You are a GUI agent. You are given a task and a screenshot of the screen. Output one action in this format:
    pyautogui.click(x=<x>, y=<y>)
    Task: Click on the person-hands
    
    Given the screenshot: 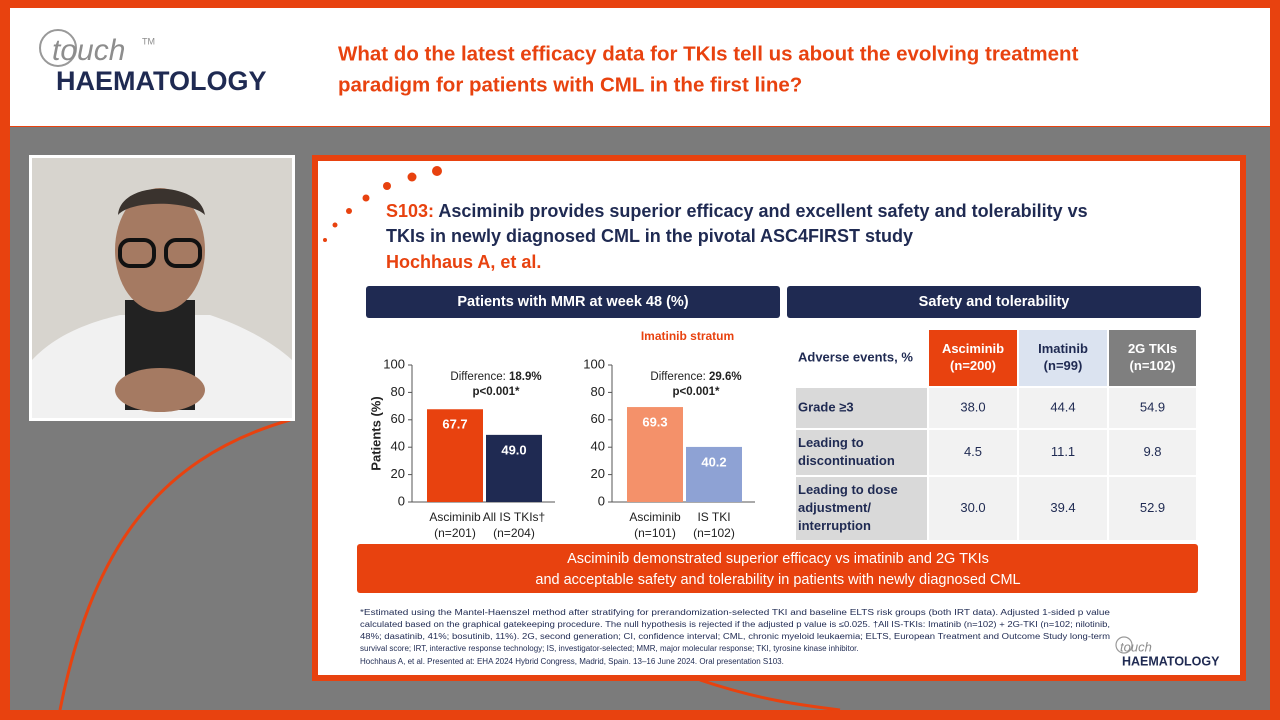 What is the action you would take?
    pyautogui.click(x=160, y=390)
    